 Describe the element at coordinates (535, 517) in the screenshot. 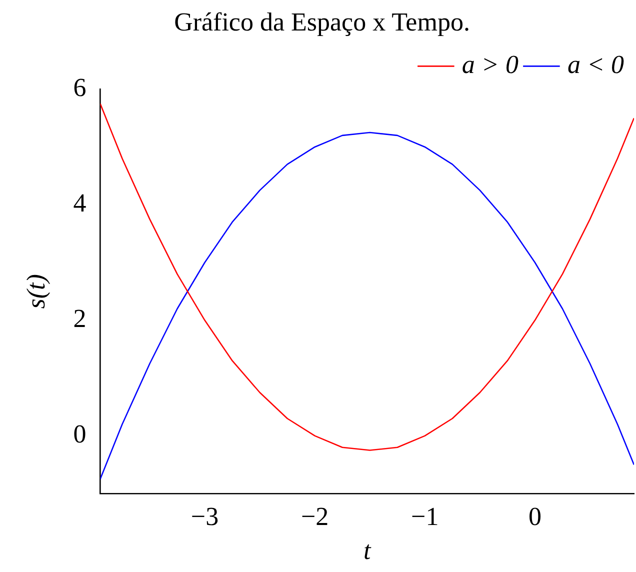

I see `x-tick-label: 0` at that location.